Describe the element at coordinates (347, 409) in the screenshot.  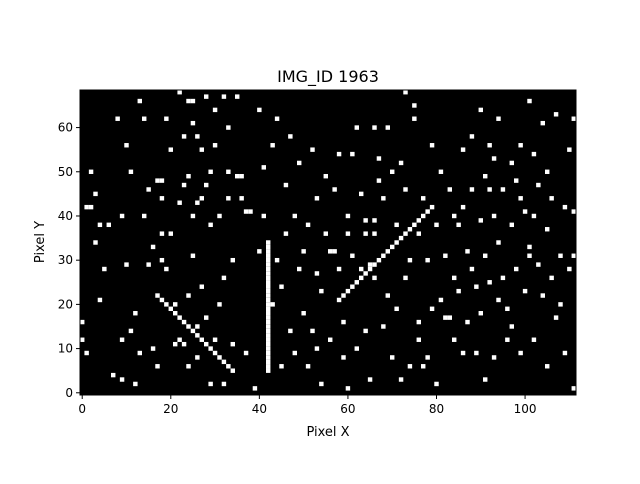
I see `x-tick-label: 60` at that location.